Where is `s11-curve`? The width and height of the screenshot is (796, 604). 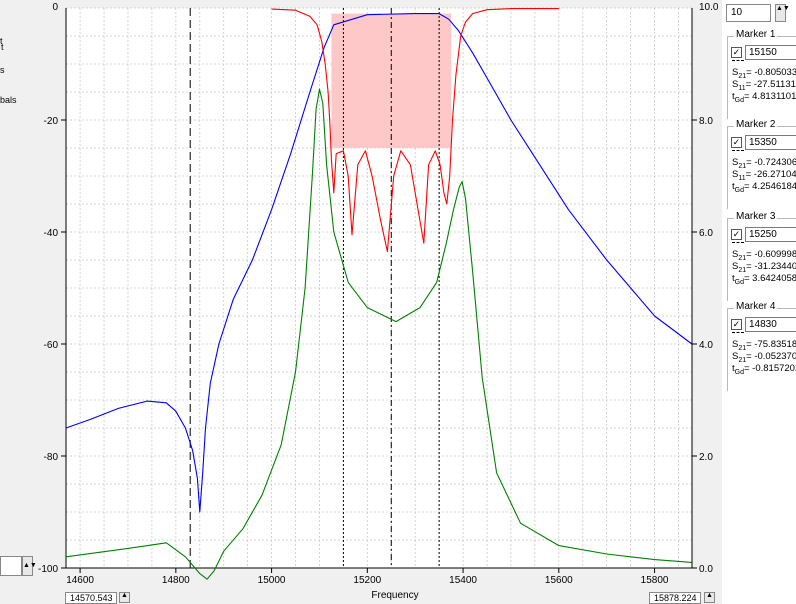 s11-curve is located at coordinates (415, 130).